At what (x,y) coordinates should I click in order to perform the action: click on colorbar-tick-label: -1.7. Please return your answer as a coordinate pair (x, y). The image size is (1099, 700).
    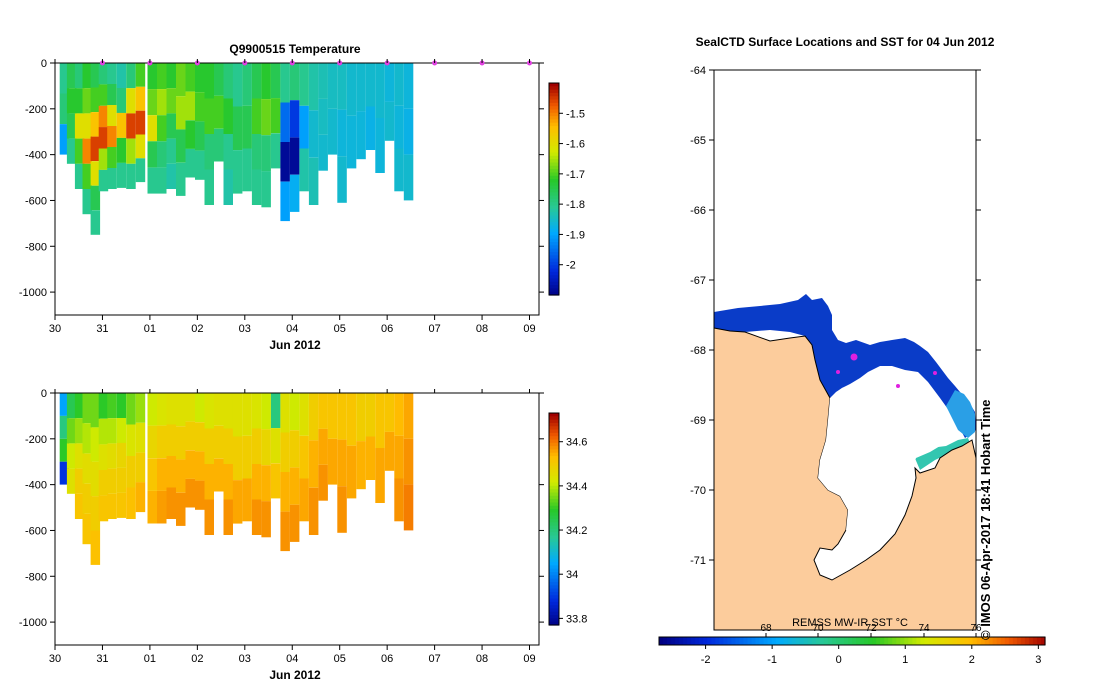
    Looking at the image, I should click on (575, 175).